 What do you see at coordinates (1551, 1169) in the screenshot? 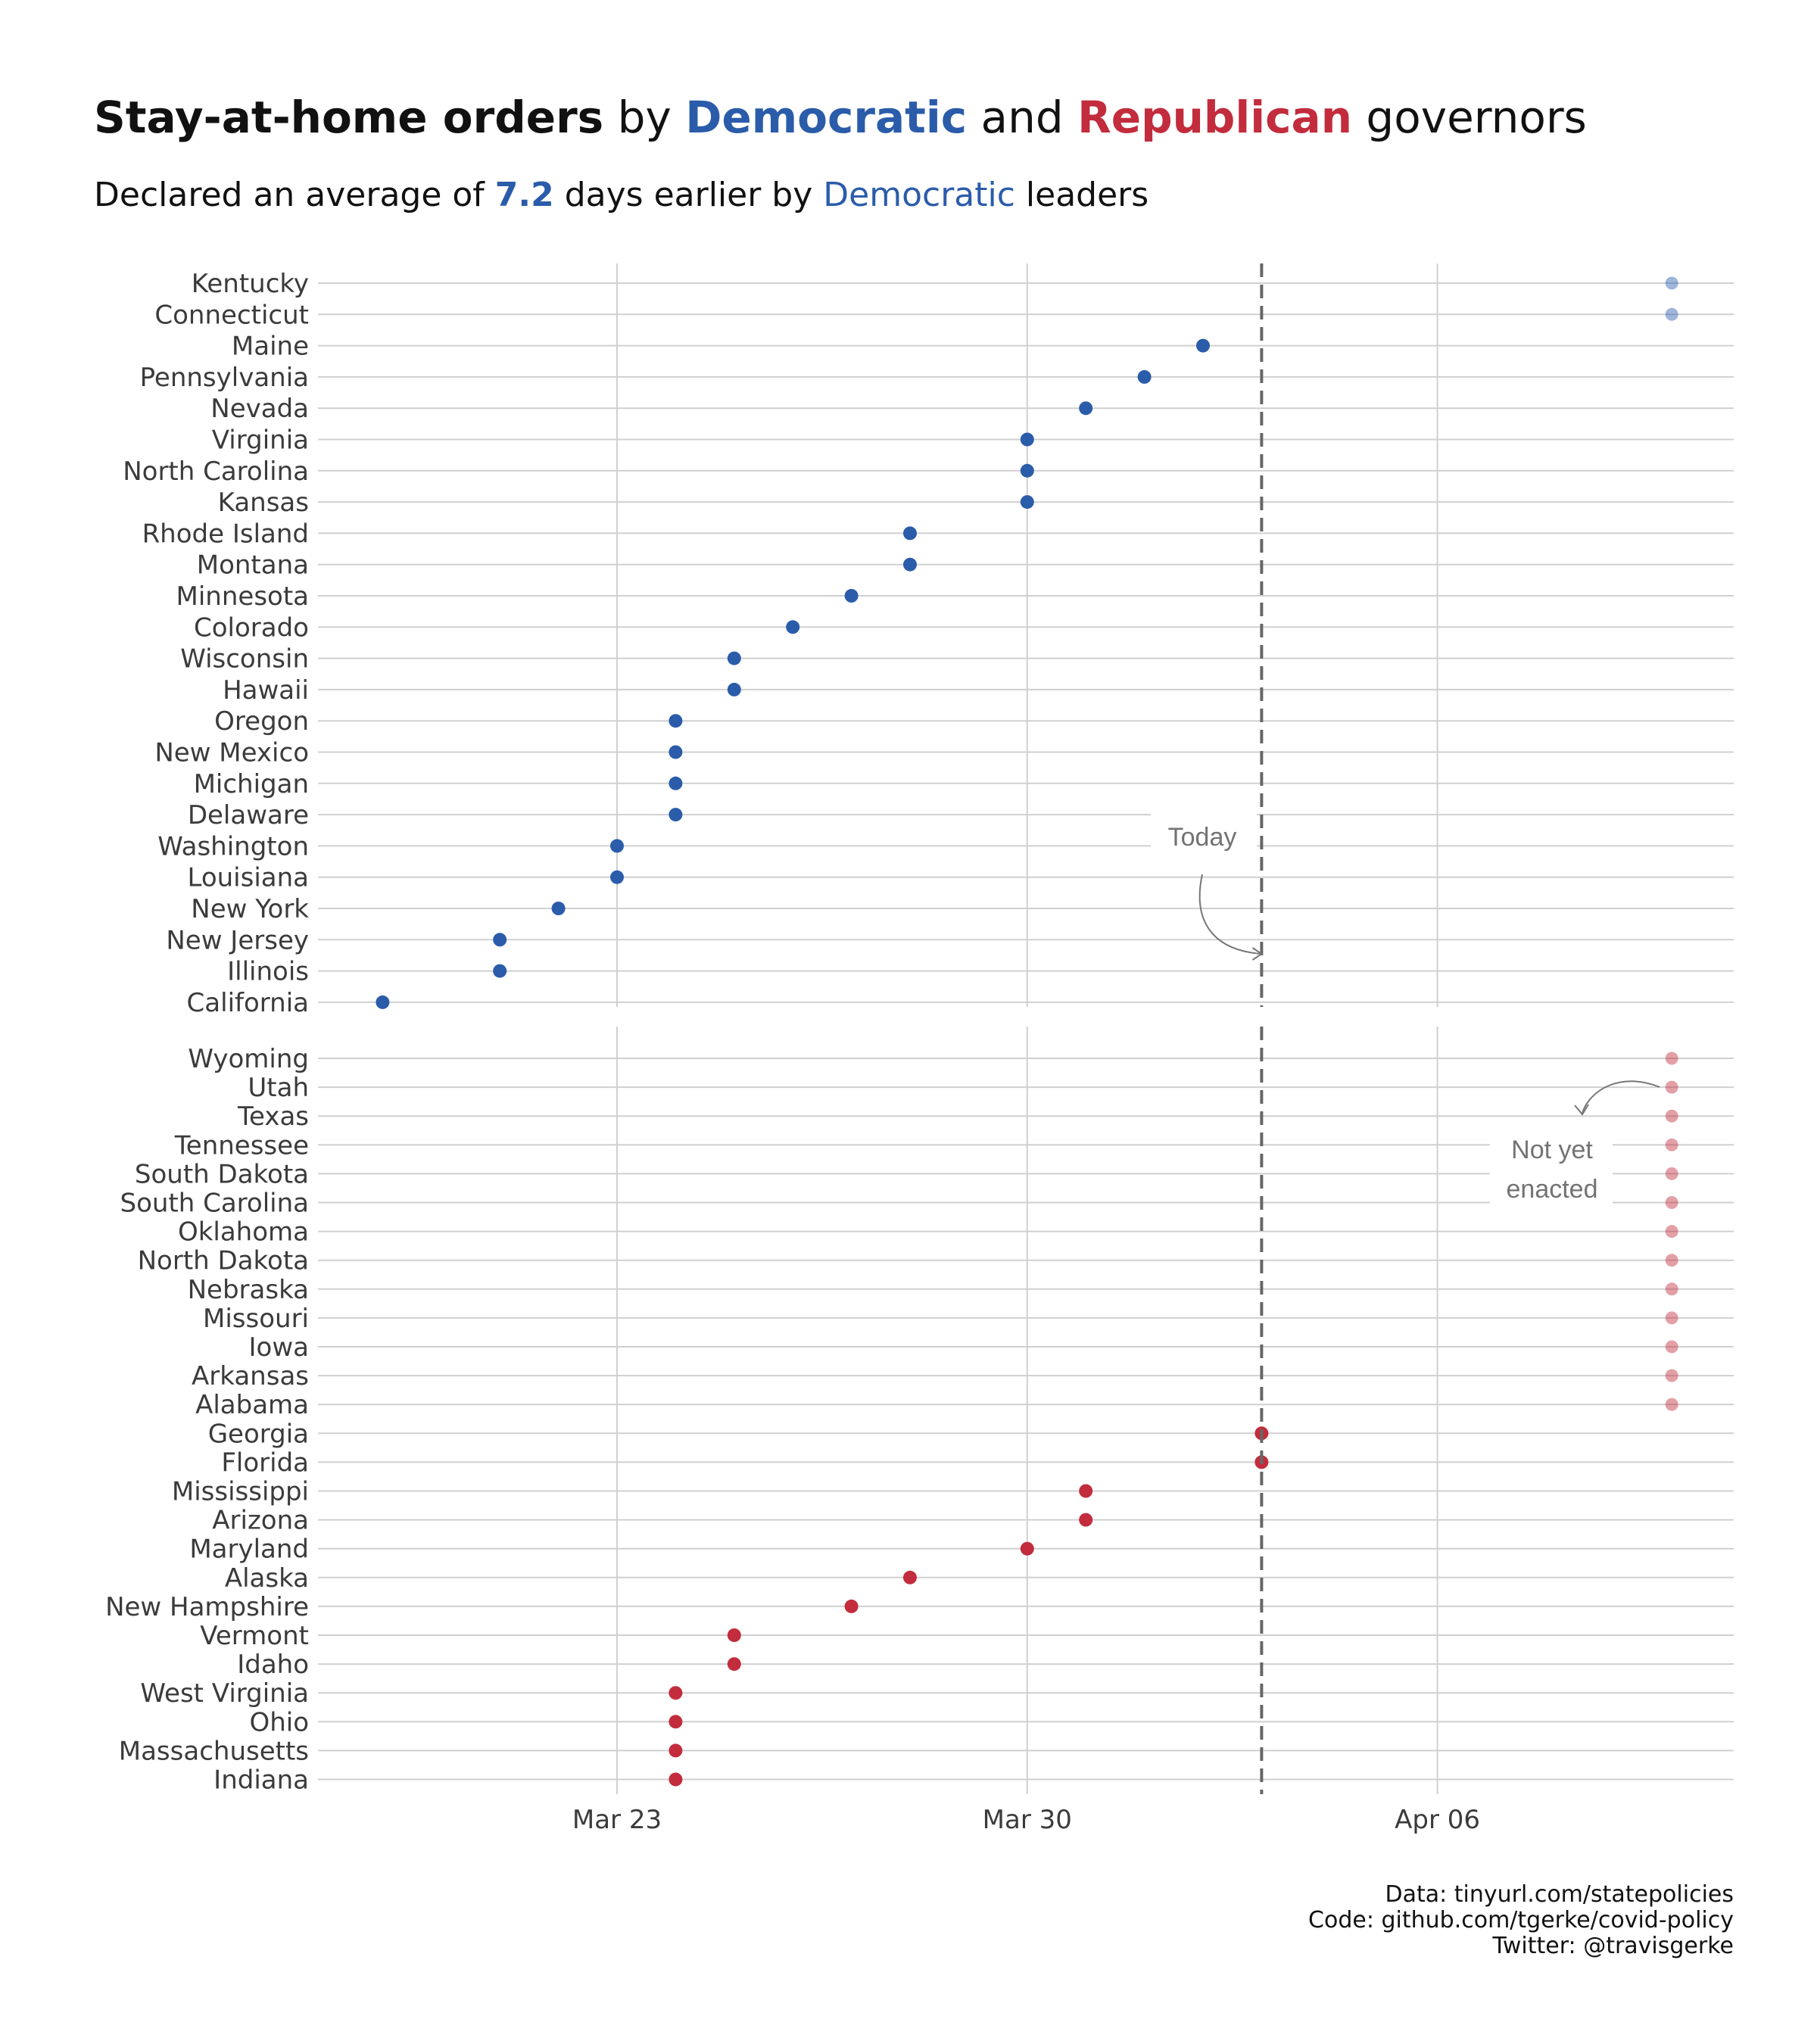
I see `not-yet-label-bg` at bounding box center [1551, 1169].